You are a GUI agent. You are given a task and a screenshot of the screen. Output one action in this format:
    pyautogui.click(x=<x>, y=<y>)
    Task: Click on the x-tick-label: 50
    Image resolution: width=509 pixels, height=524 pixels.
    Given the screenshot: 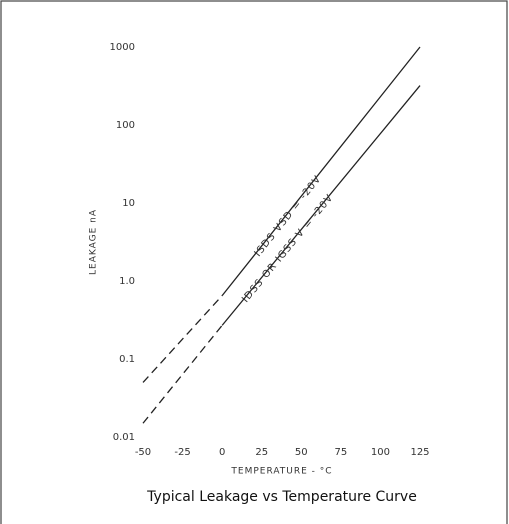 What is the action you would take?
    pyautogui.click(x=301, y=452)
    